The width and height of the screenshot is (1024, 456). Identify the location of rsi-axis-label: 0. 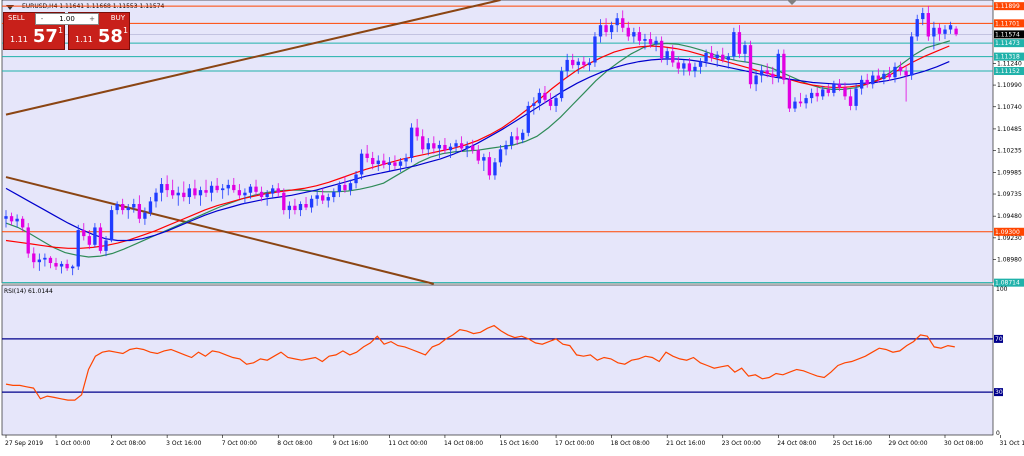
(998, 433).